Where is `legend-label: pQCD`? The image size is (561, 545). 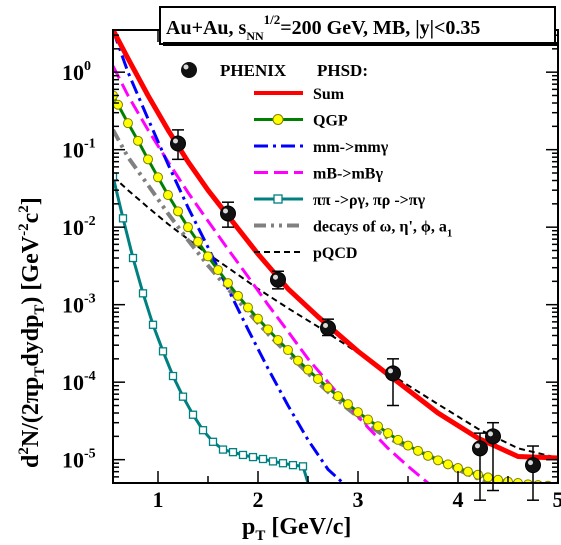 legend-label: pQCD is located at coordinates (335, 253).